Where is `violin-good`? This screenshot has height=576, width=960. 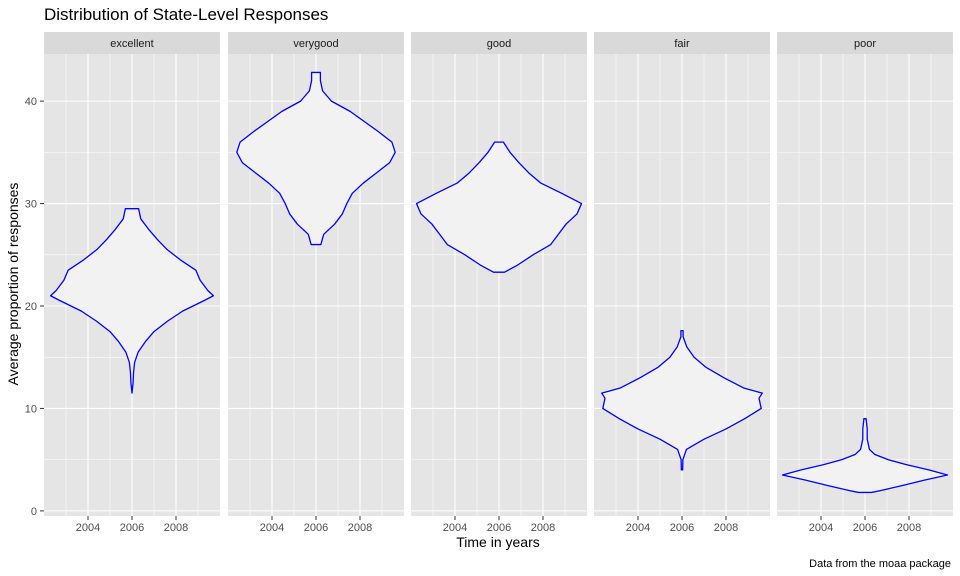 violin-good is located at coordinates (499, 207).